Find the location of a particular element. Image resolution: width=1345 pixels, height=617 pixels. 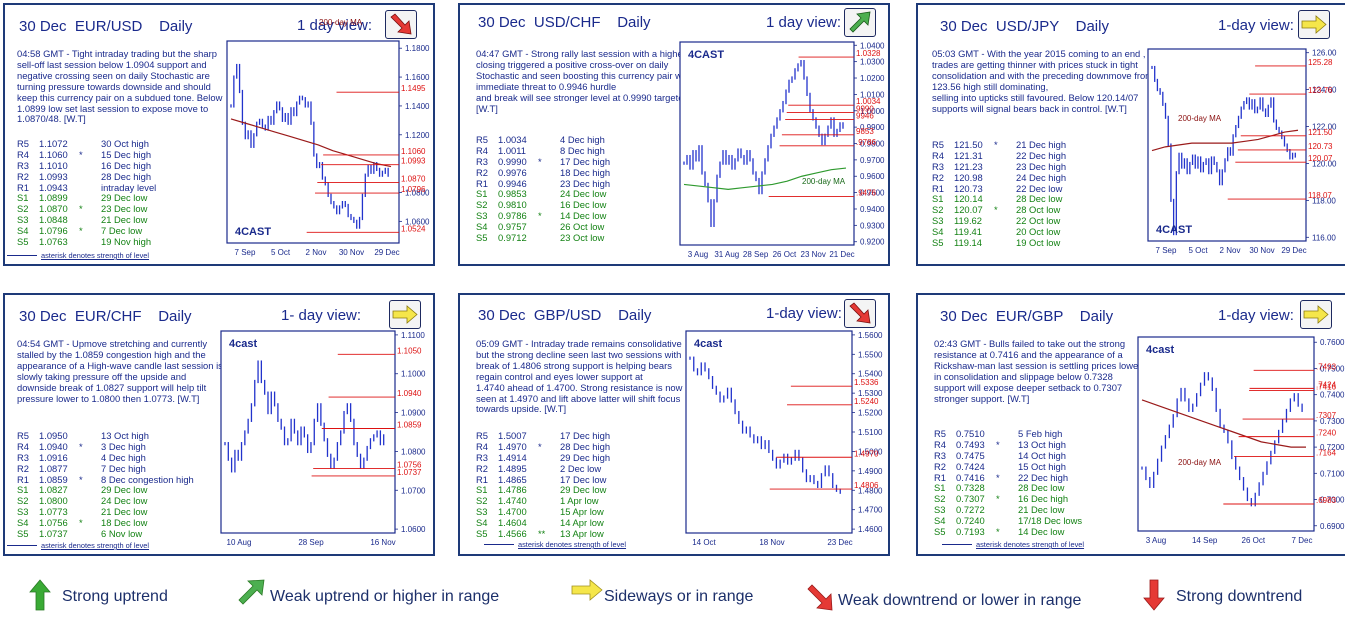

level-label: S5 is located at coordinates (940, 532).